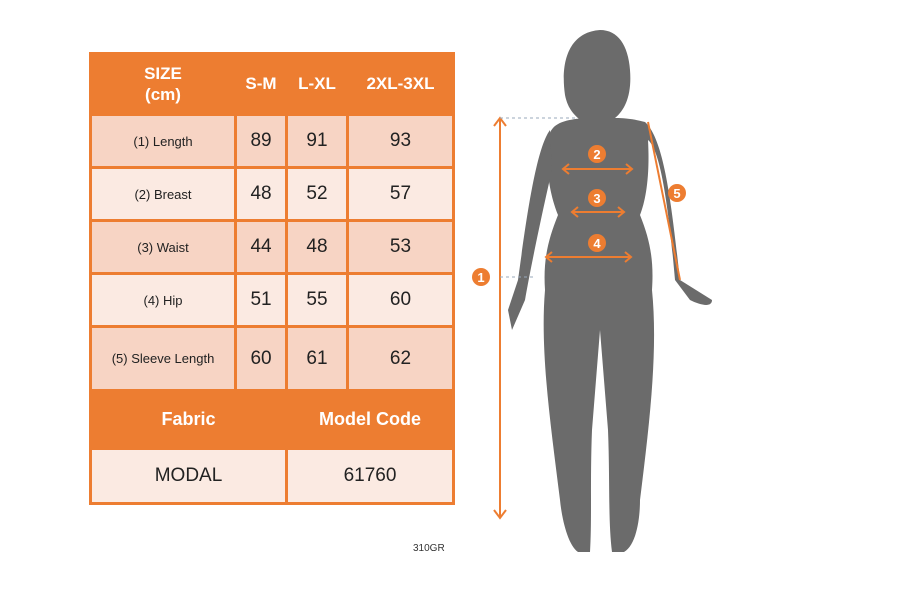 The width and height of the screenshot is (900, 589). What do you see at coordinates (317, 141) in the screenshot?
I see `cell: 91` at bounding box center [317, 141].